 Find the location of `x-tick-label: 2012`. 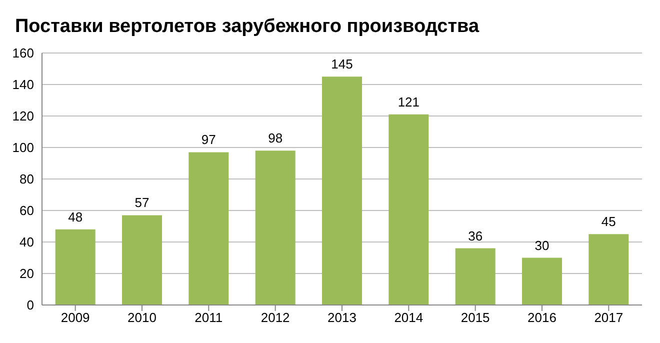

x-tick-label: 2012 is located at coordinates (275, 318).